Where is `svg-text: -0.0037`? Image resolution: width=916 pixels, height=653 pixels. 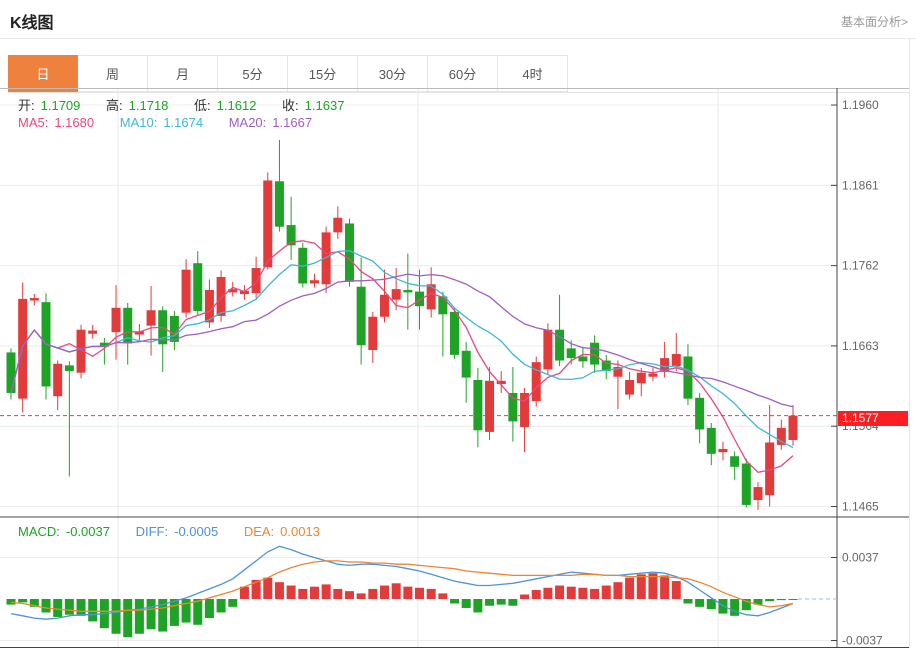
svg-text: -0.0037 is located at coordinates (862, 640).